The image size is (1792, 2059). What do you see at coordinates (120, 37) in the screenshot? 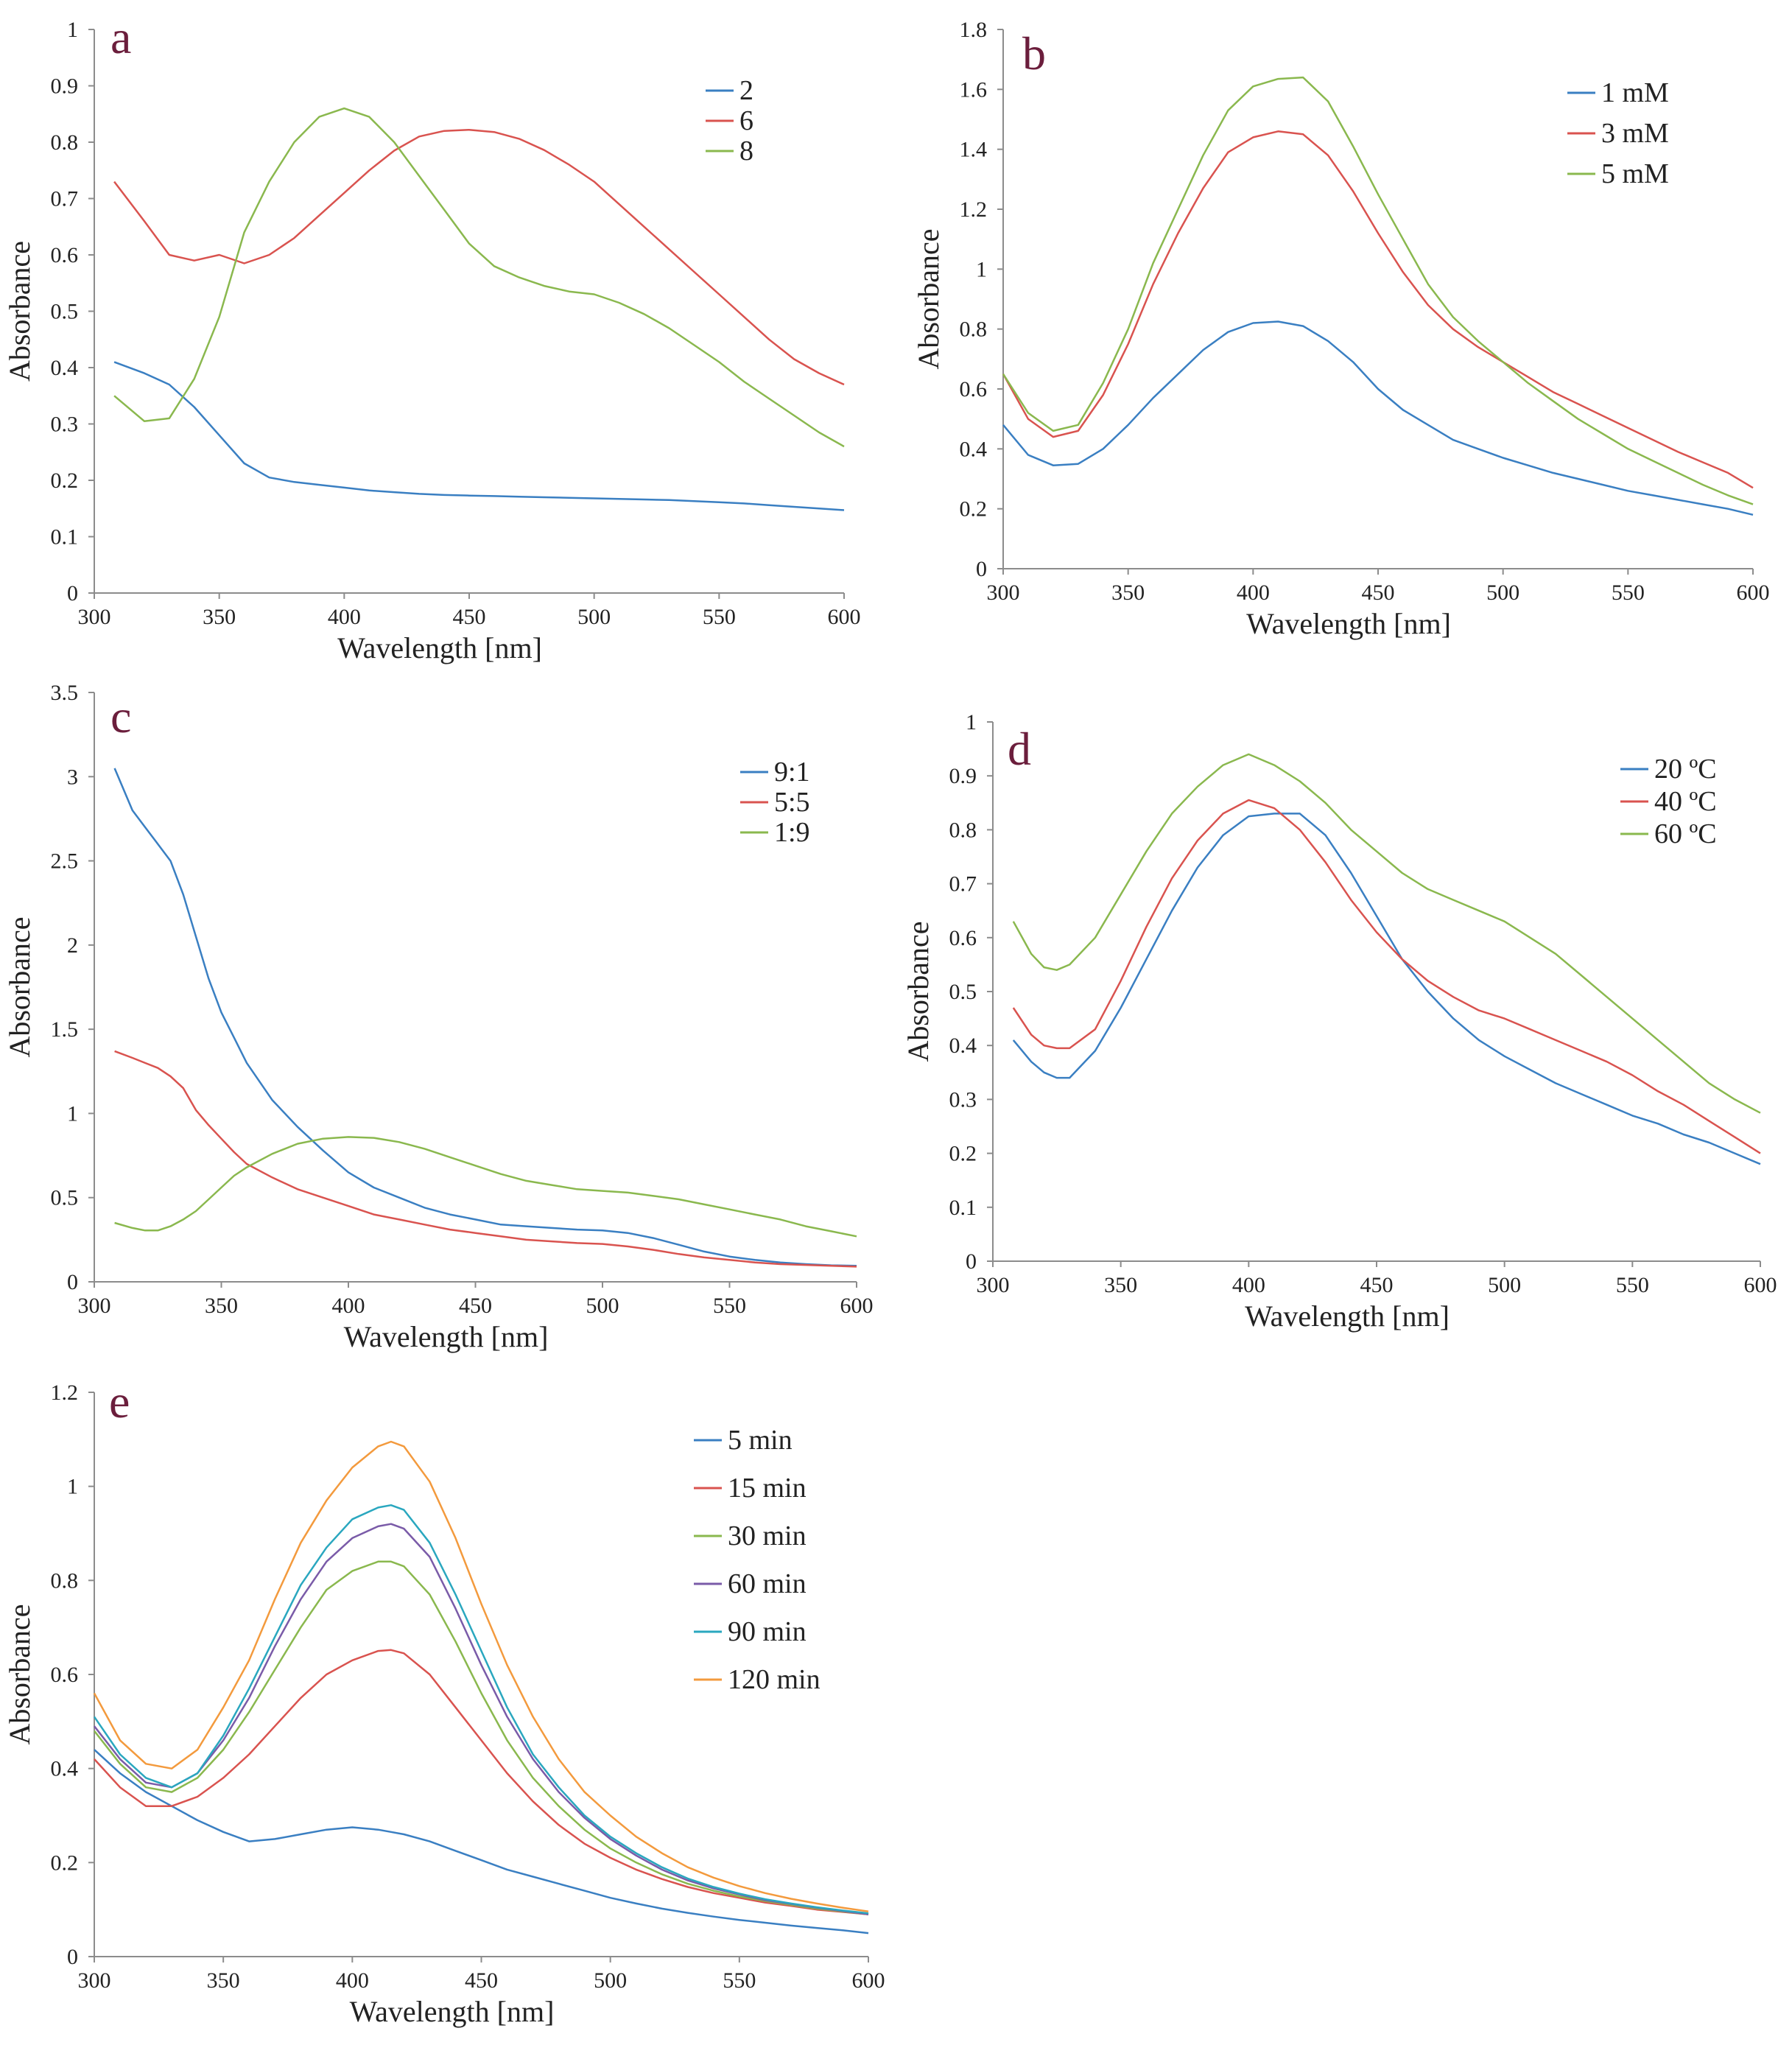
I see `panel-label: a` at bounding box center [120, 37].